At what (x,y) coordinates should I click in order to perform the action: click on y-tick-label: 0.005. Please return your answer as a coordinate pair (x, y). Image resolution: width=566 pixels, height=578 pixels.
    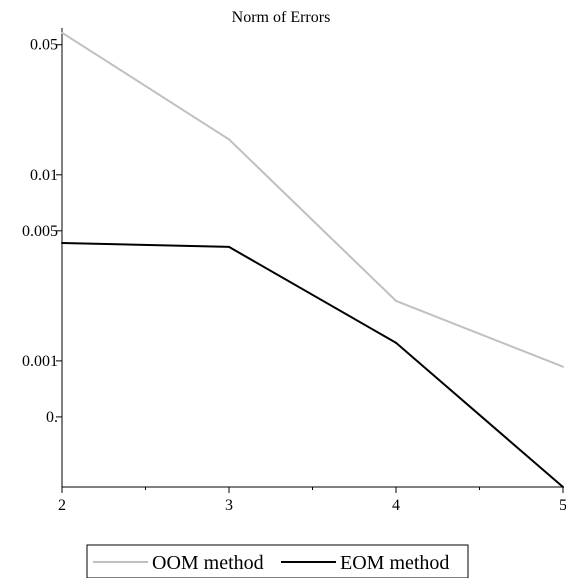
    Looking at the image, I should click on (40, 231).